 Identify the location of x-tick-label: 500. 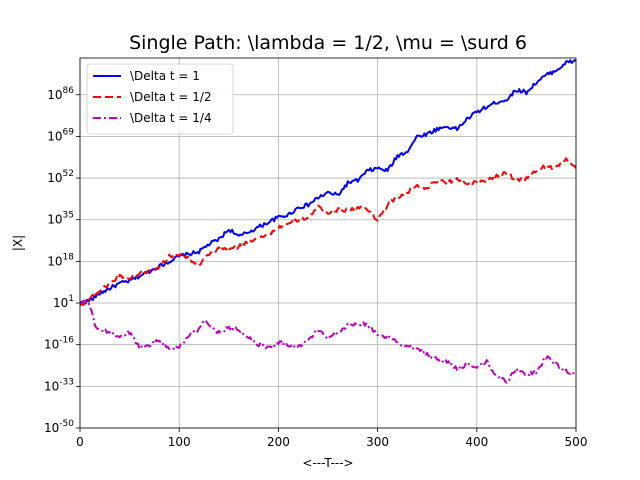
(576, 442).